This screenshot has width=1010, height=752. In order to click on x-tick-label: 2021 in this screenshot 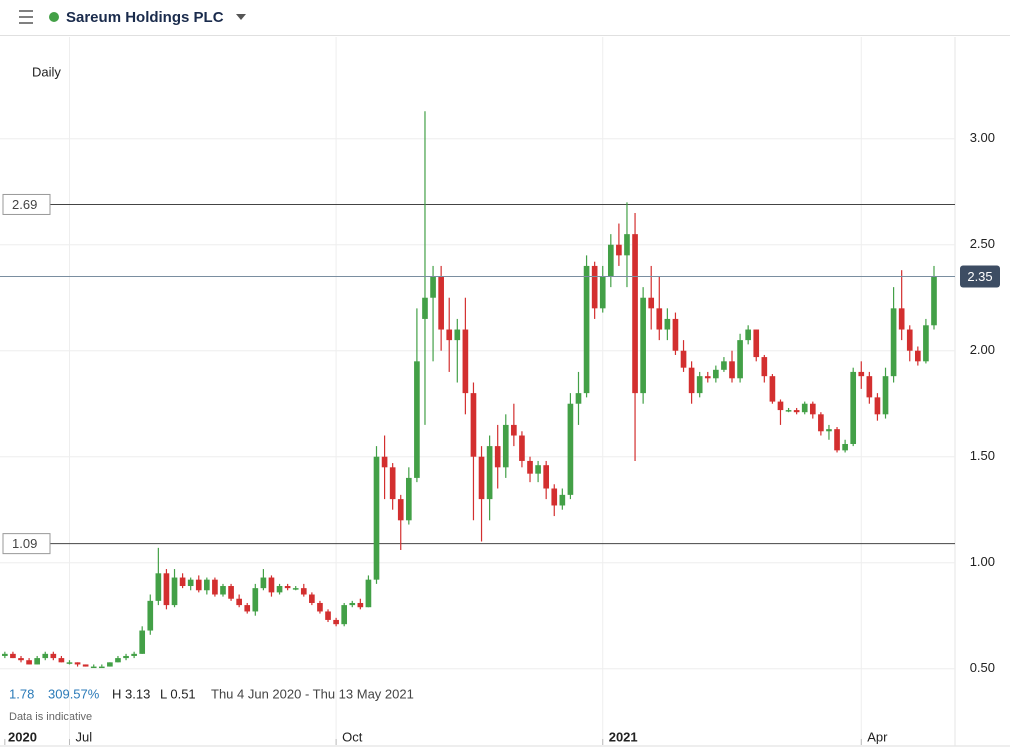, I will do `click(623, 736)`.